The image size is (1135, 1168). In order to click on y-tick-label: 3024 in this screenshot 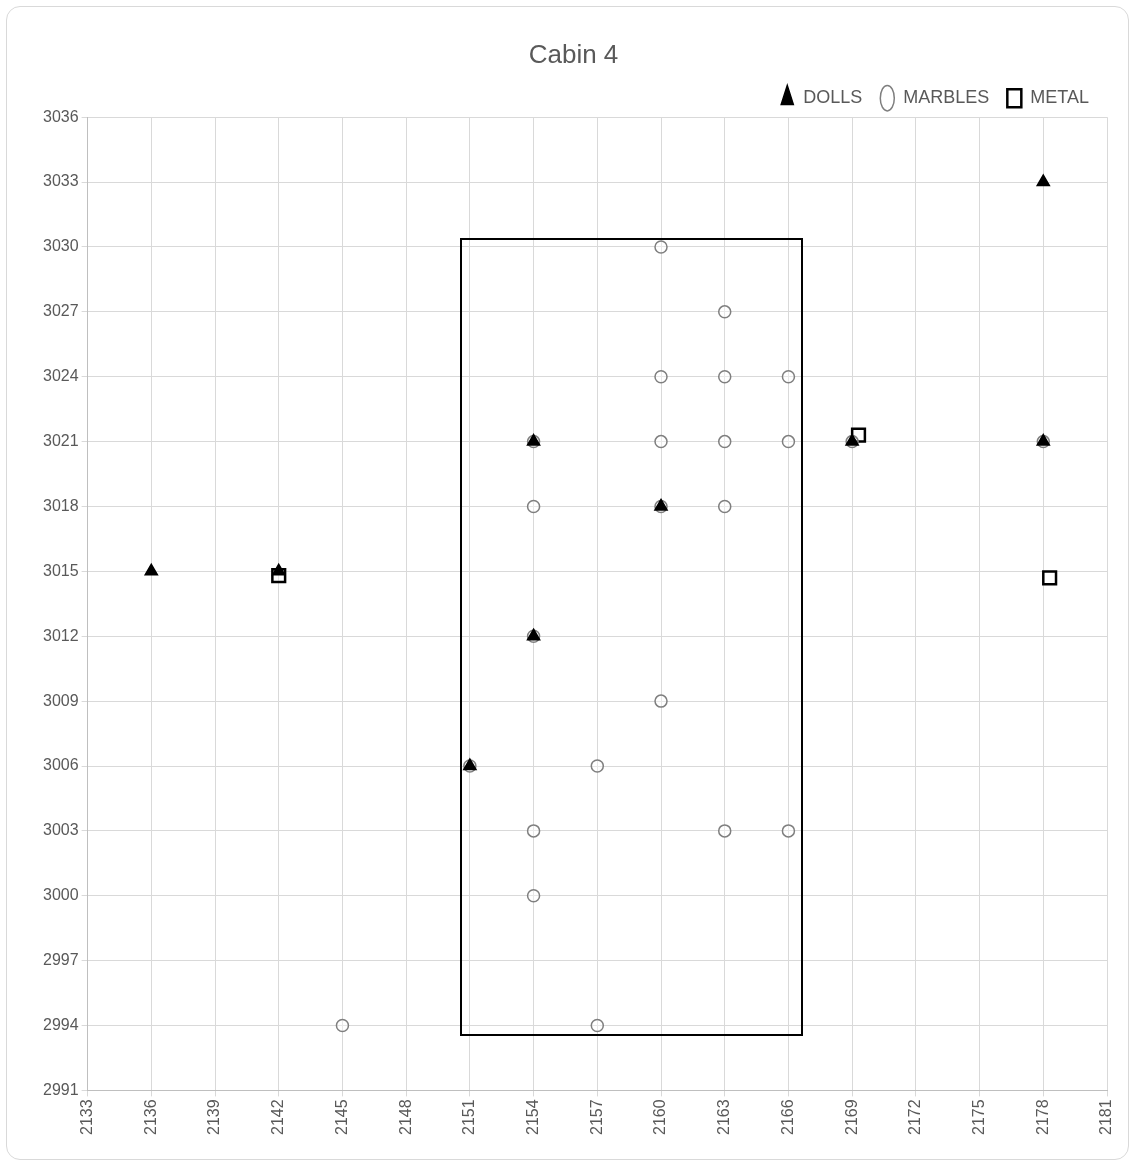, I will do `click(61, 376)`.